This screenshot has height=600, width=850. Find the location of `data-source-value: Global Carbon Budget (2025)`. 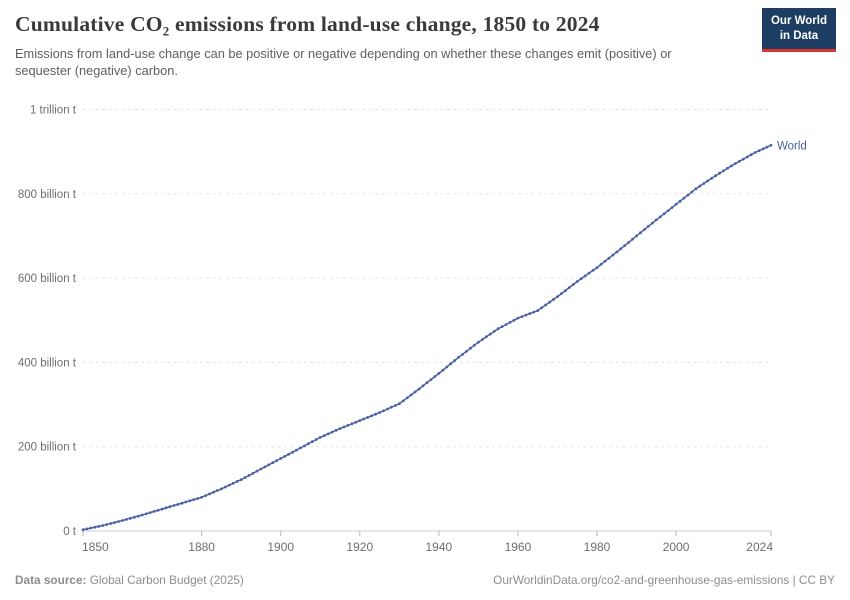

data-source-value: Global Carbon Budget (2025) is located at coordinates (166, 580).